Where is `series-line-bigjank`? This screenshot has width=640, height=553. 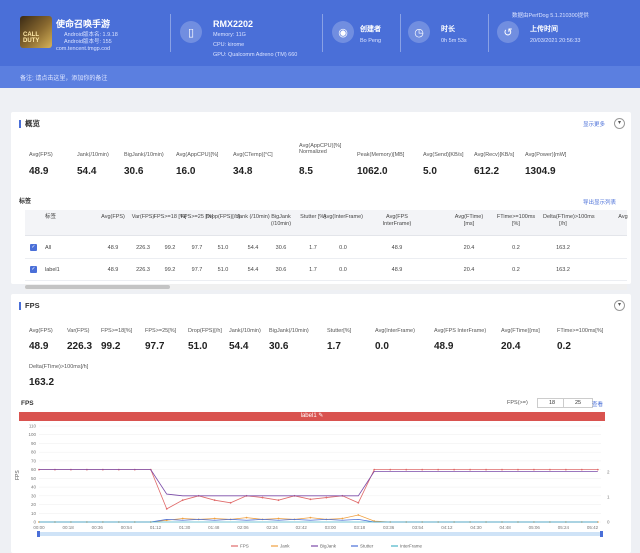 series-line-bigjank is located at coordinates (318, 483).